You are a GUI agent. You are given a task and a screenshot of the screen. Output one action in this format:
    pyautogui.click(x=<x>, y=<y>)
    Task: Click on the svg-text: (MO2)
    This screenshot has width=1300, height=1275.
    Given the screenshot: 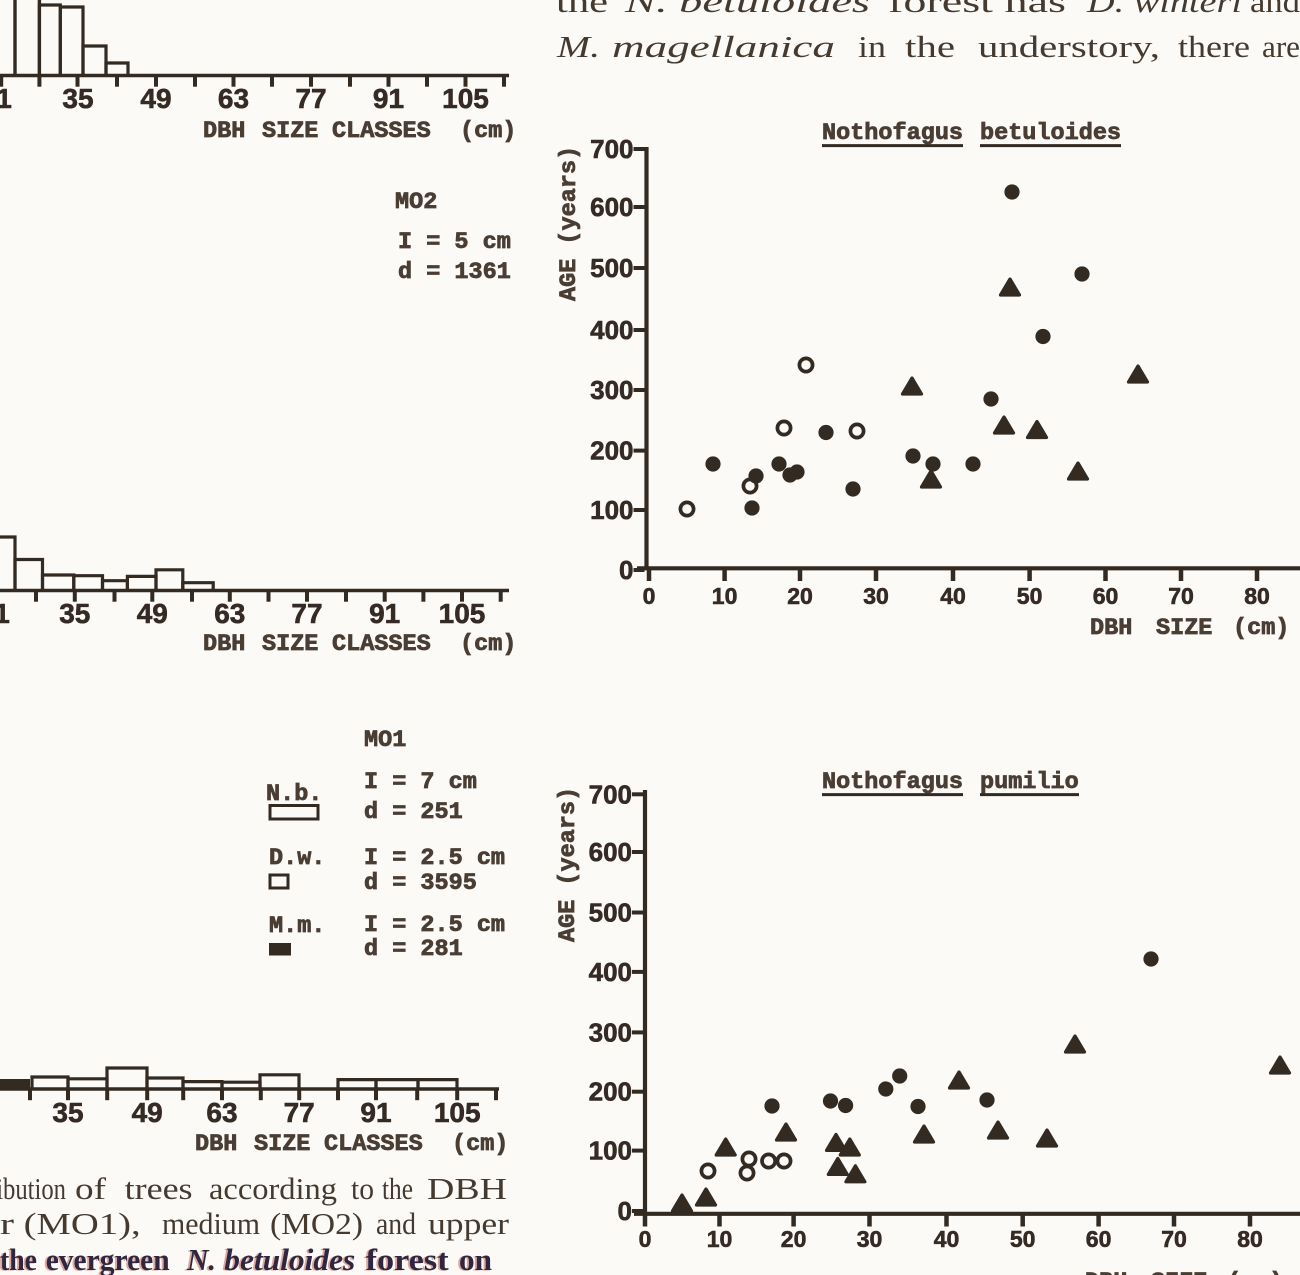 What is the action you would take?
    pyautogui.click(x=316, y=1223)
    